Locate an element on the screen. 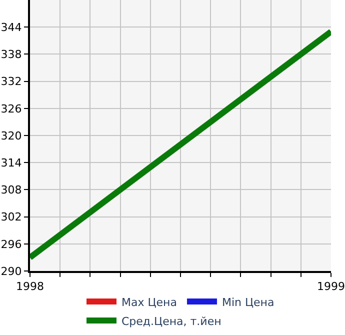 This screenshot has height=335, width=345. y-tick-label: 314 is located at coordinates (11, 163).